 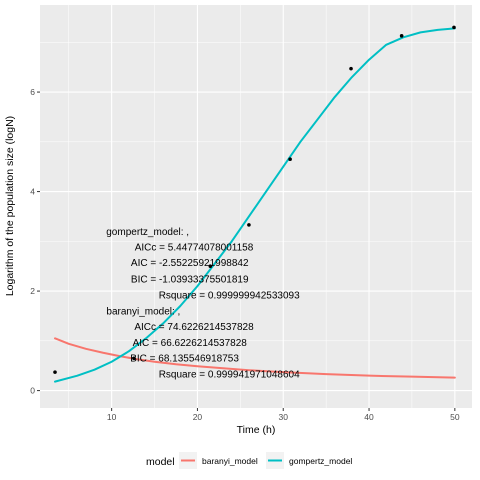 I want to click on legend: model baranyi_model gompertz_model, so click(x=249, y=460).